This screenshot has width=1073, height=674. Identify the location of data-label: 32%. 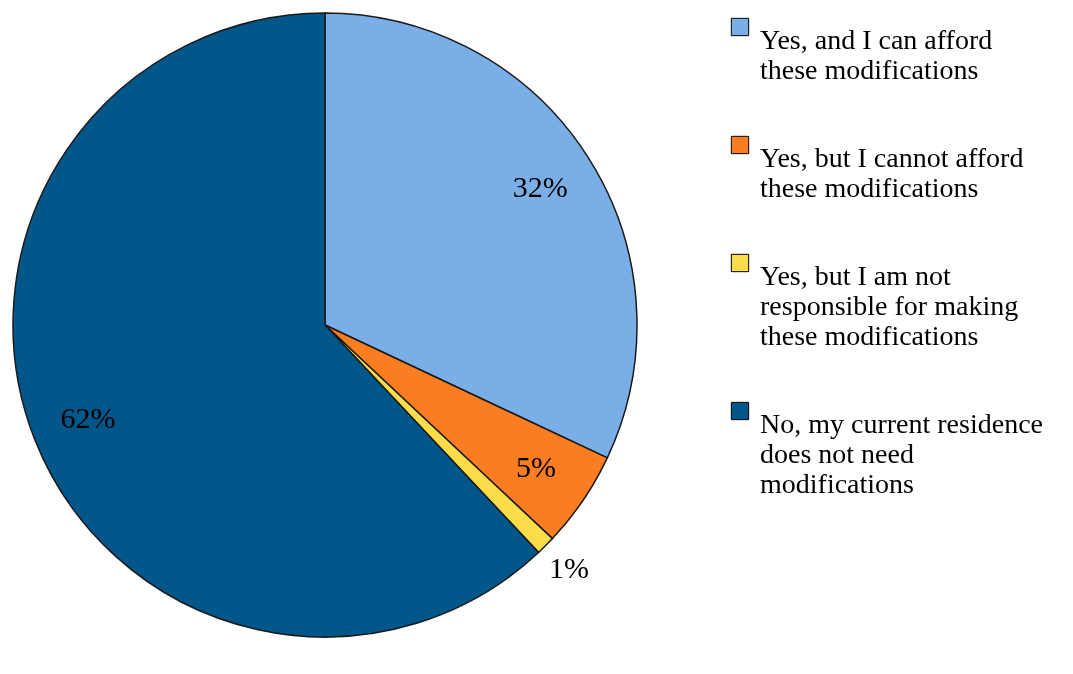
(540, 187).